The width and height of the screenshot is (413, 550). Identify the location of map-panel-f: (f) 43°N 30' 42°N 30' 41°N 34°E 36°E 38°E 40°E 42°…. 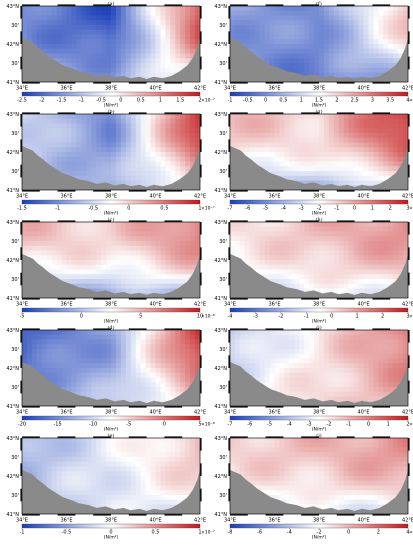
(310, 55).